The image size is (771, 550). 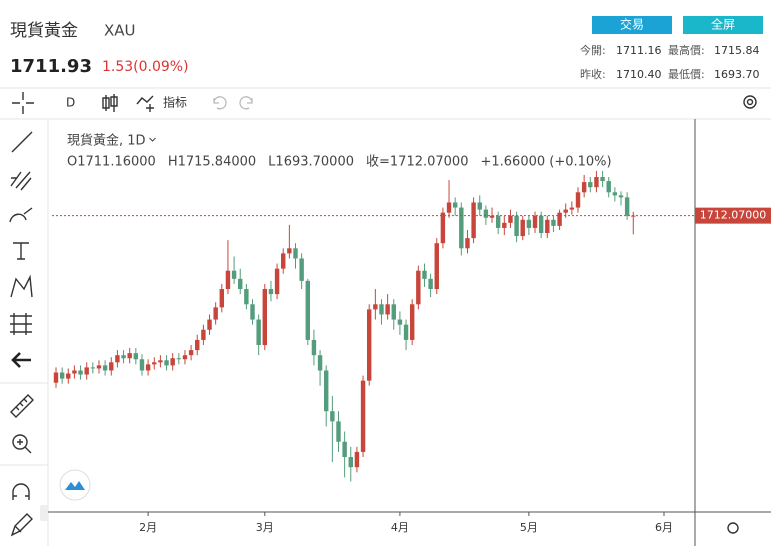 I want to click on stat-value: 1710.40, so click(x=639, y=74).